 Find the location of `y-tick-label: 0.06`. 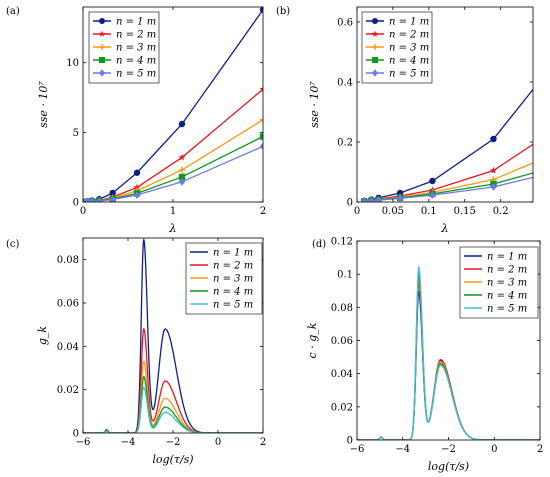

y-tick-label: 0.06 is located at coordinates (68, 304).